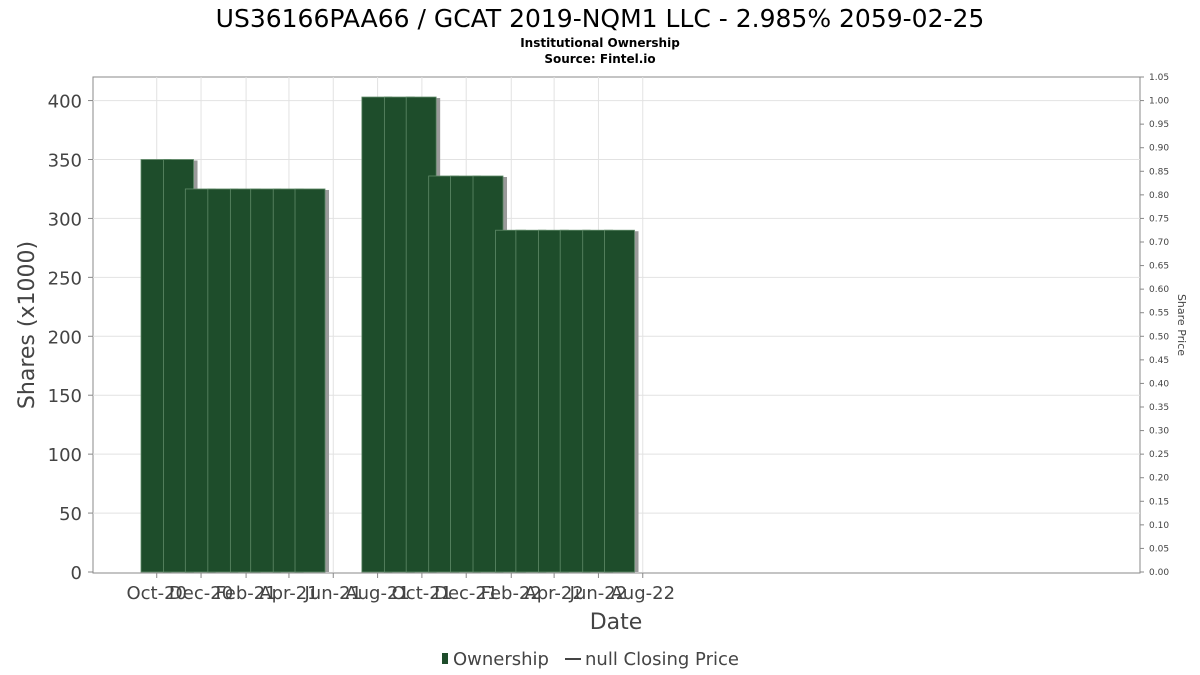 This screenshot has height=675, width=1200. I want to click on y2-tick-label: 0.30, so click(1159, 432).